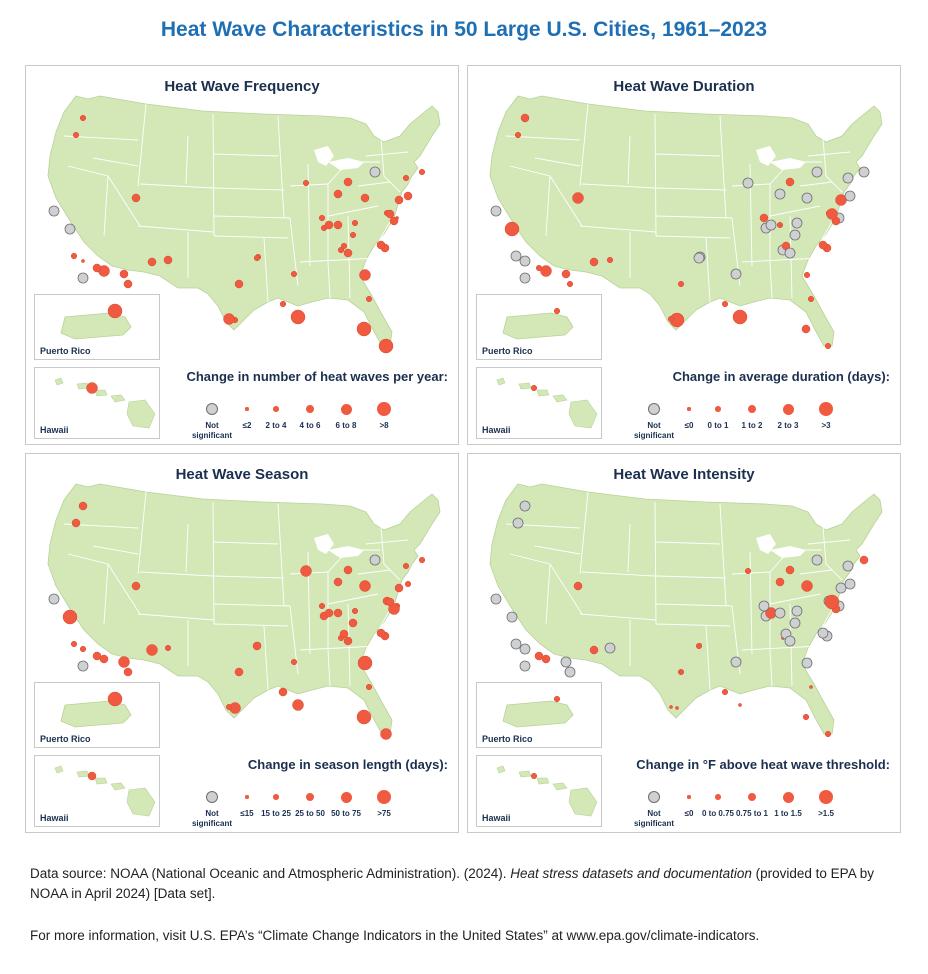 This screenshot has width=928, height=974. I want to click on city-marker-washington, so click(394, 609).